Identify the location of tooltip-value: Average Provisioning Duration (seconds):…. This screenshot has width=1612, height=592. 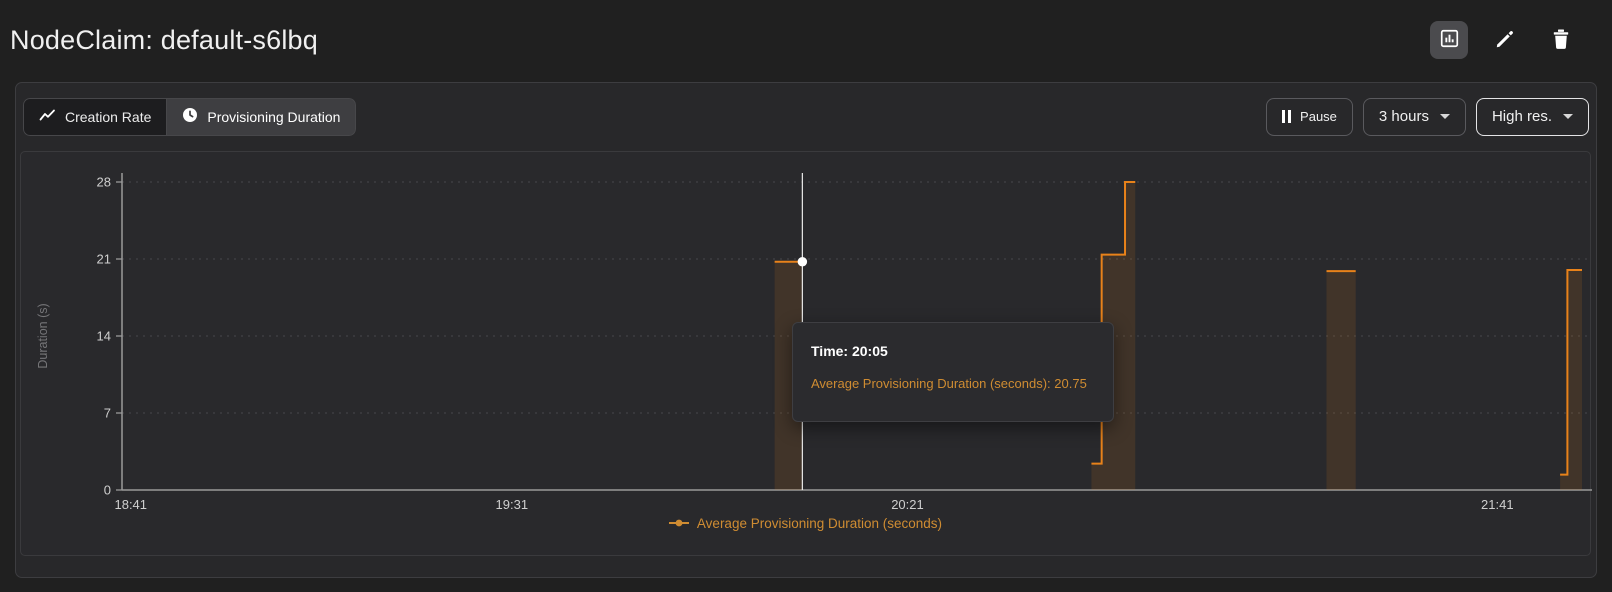
(949, 383).